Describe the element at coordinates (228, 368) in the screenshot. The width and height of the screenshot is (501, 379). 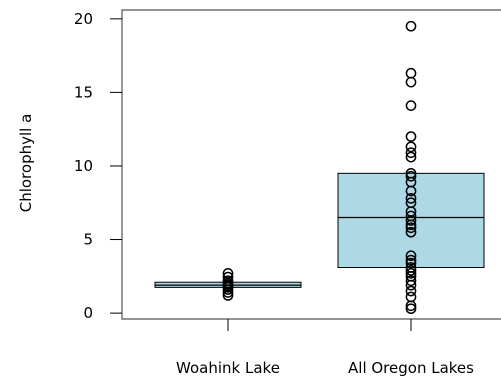
I see `x-category-label: Woahink Lake` at that location.